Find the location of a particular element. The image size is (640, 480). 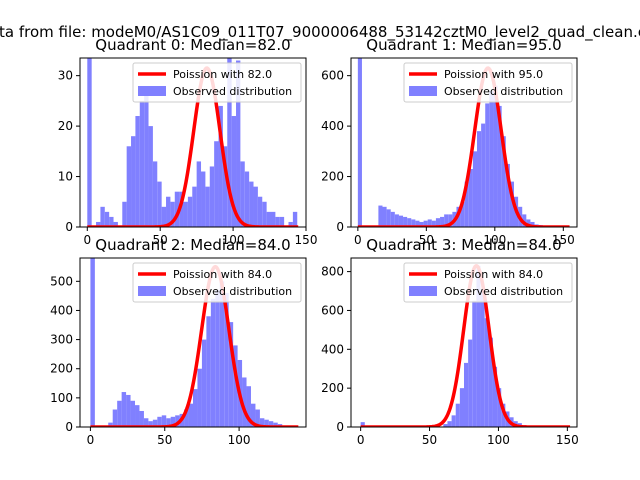

legend-label-poisson: Poission with 95.0 is located at coordinates (493, 74).